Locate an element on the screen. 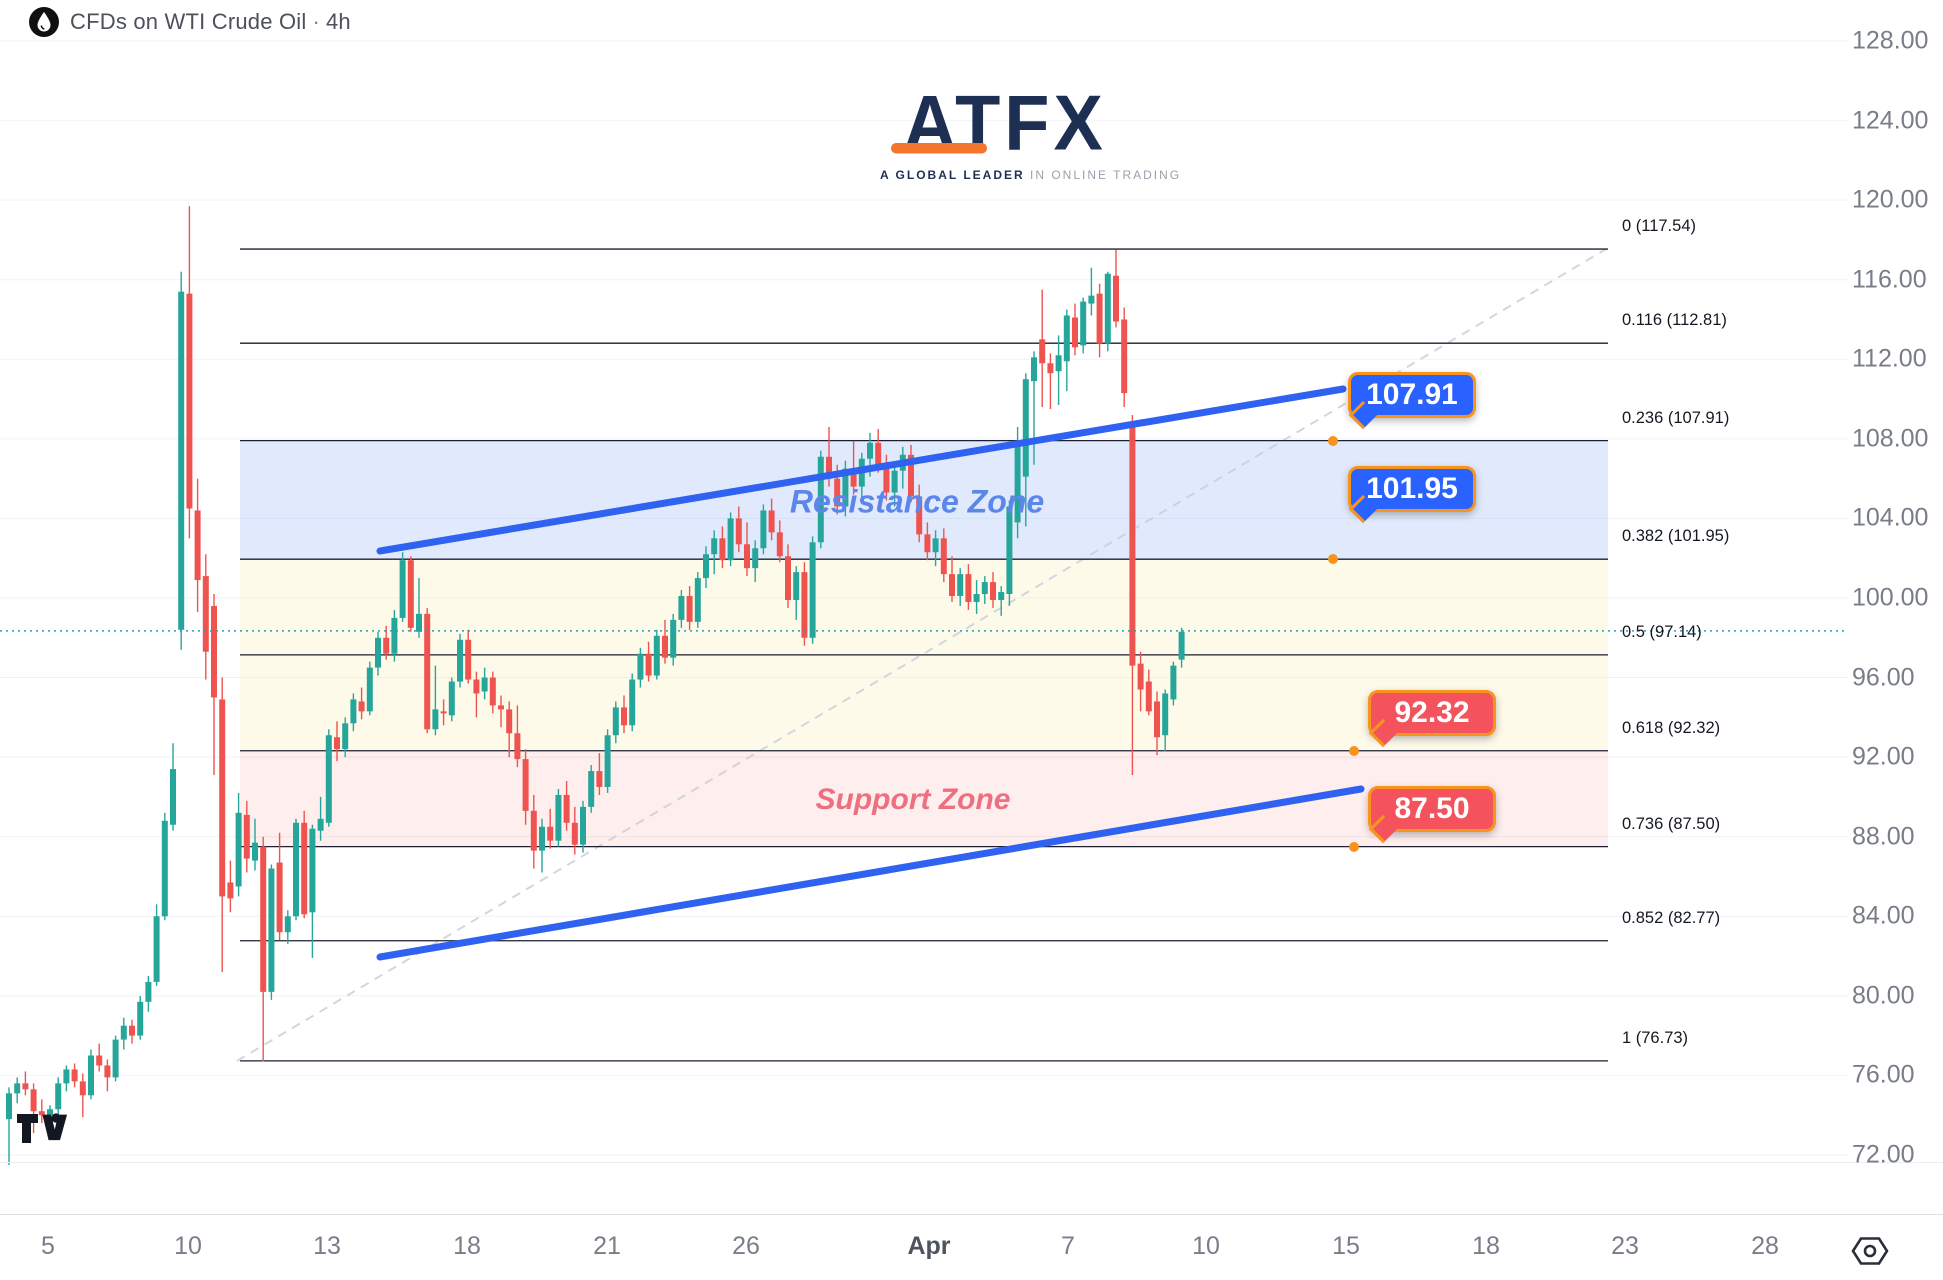 Image resolution: width=1943 pixels, height=1280 pixels. price-callout-101-95: 101.95 is located at coordinates (1412, 495).